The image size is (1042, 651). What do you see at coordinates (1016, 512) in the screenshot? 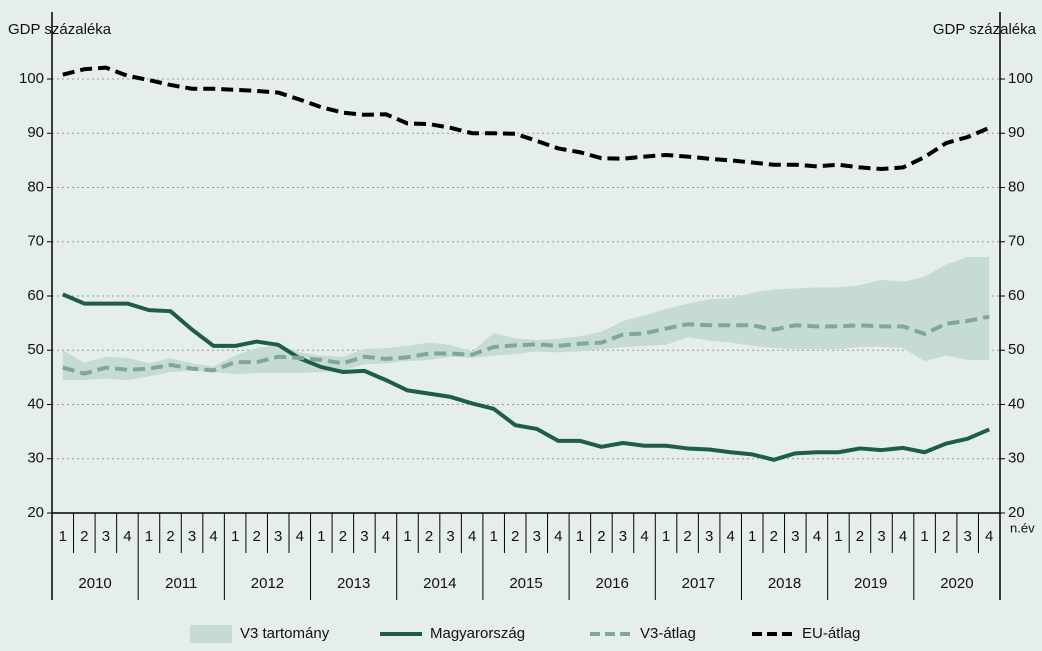
I see `y2-tick-label: 20` at bounding box center [1016, 512].